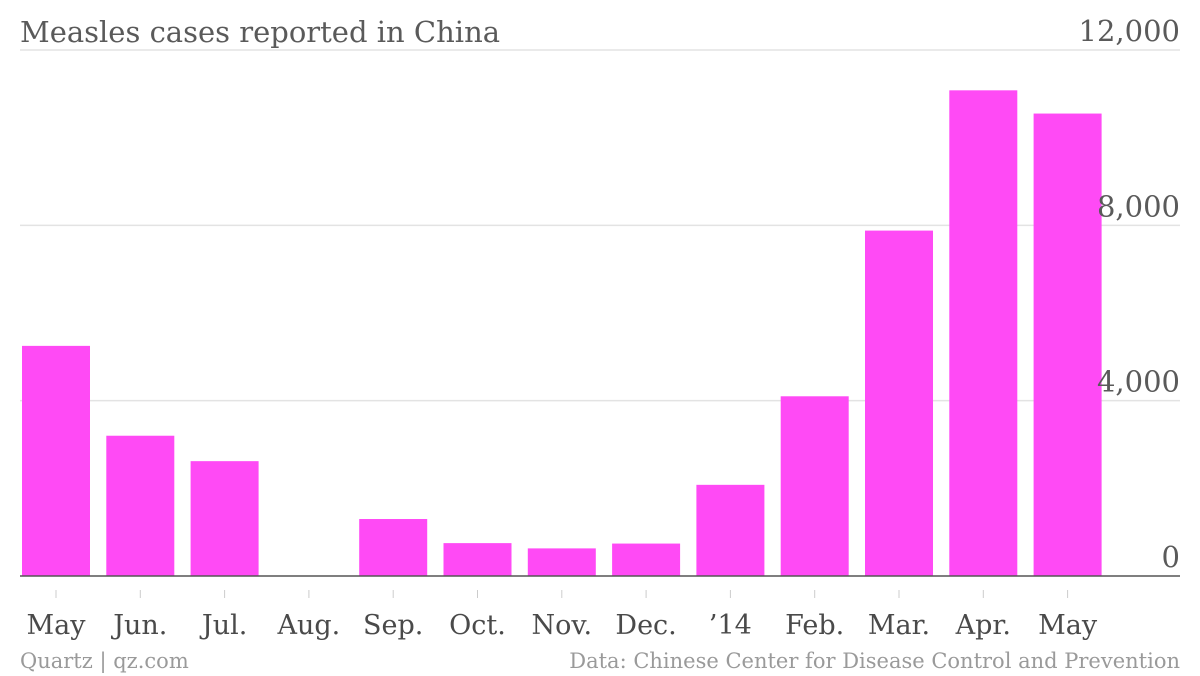 Image resolution: width=1200 pixels, height=676 pixels. I want to click on x-tick-label: ’14, so click(730, 625).